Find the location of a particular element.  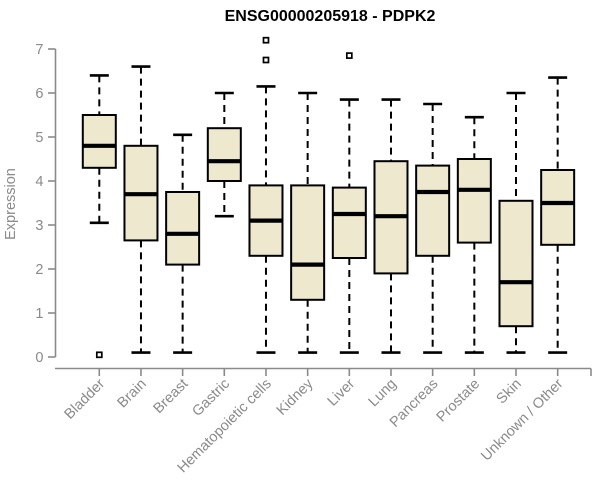

x-axis-category-label: Lung is located at coordinates (383, 393).